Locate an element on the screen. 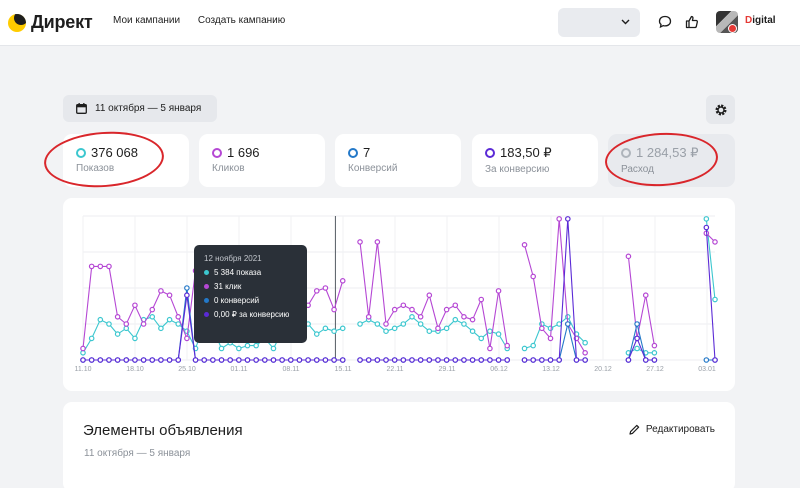 This screenshot has height=488, width=800. x-tick-label: 11.10 is located at coordinates (83, 369).